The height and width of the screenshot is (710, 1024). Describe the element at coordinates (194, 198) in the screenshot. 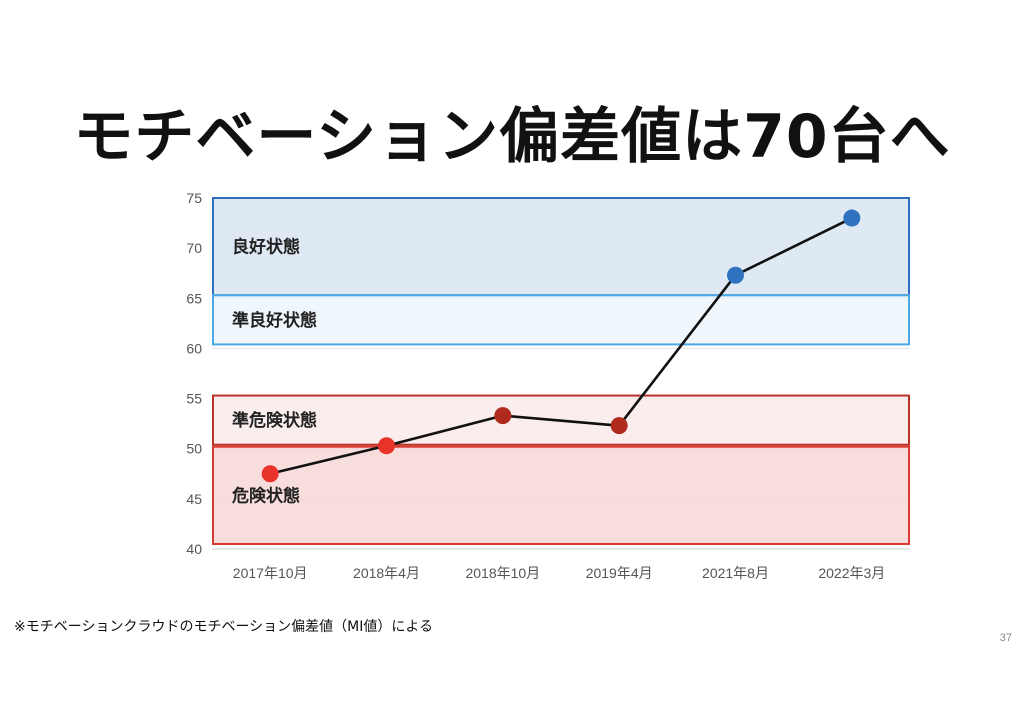

I see `y-tick-label-75: 75` at that location.